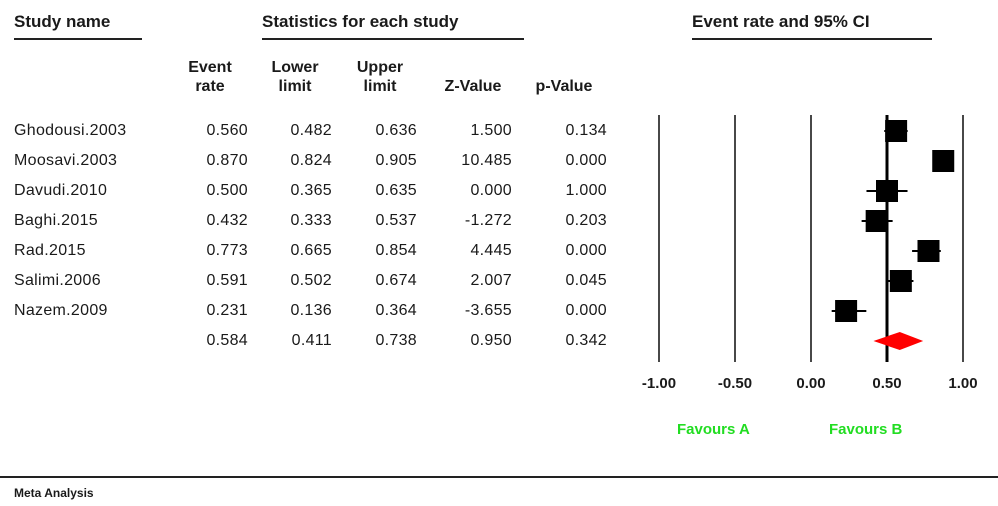 Image resolution: width=998 pixels, height=506 pixels. What do you see at coordinates (866, 429) in the screenshot?
I see `favours-b-label: Favours B` at bounding box center [866, 429].